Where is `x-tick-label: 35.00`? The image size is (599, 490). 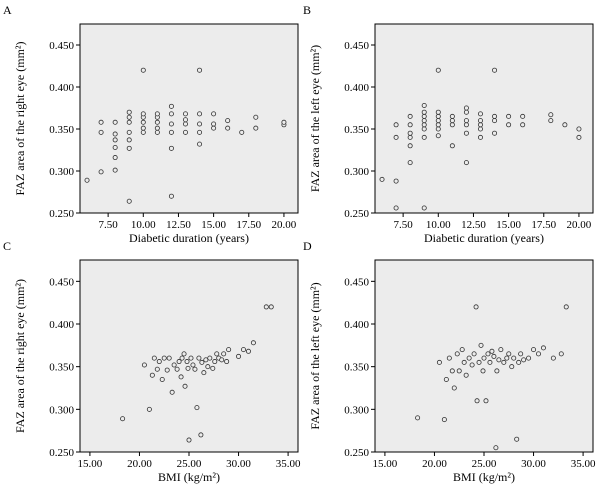
x-tick-label: 35.00 is located at coordinates (288, 464).